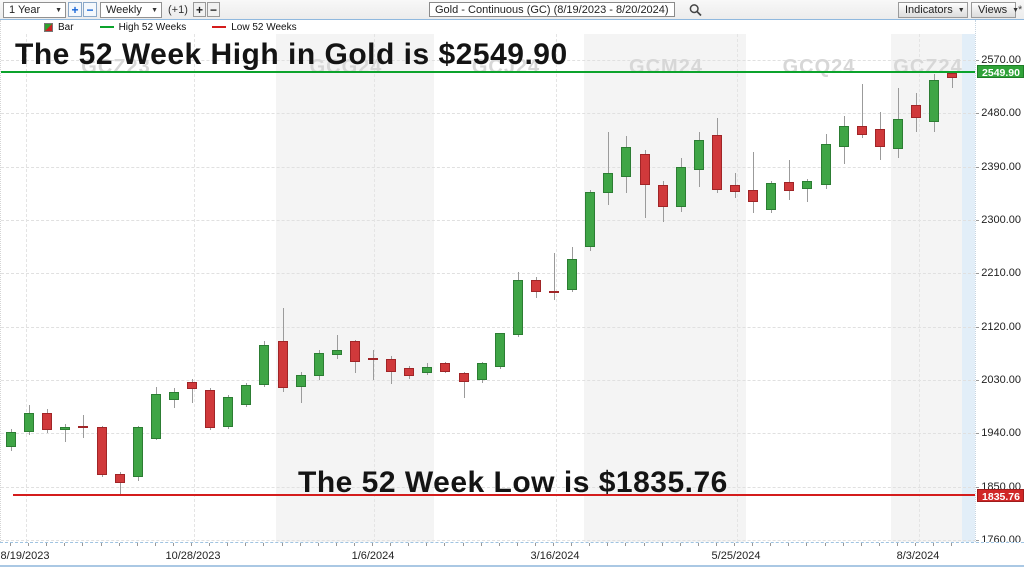  I want to click on range-zoom-in-button: +, so click(75, 9).